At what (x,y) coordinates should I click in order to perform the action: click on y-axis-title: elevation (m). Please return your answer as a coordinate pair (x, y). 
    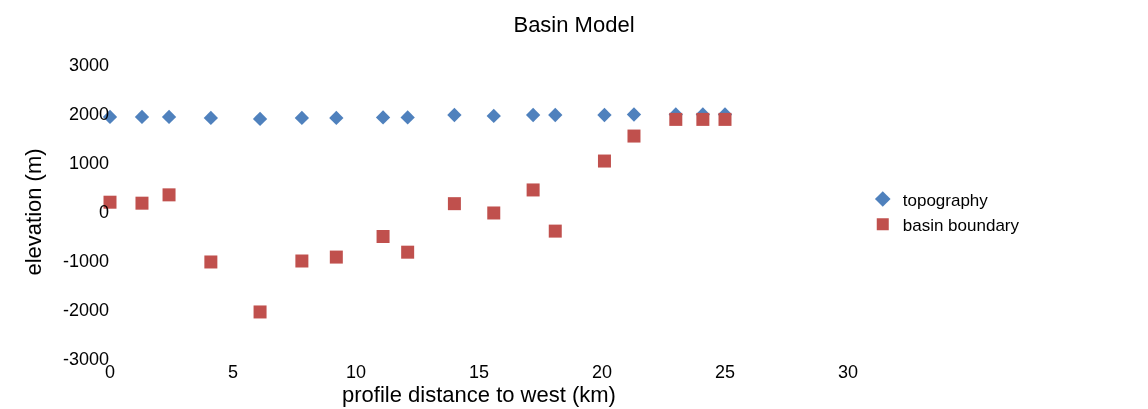
    Looking at the image, I should click on (33, 212).